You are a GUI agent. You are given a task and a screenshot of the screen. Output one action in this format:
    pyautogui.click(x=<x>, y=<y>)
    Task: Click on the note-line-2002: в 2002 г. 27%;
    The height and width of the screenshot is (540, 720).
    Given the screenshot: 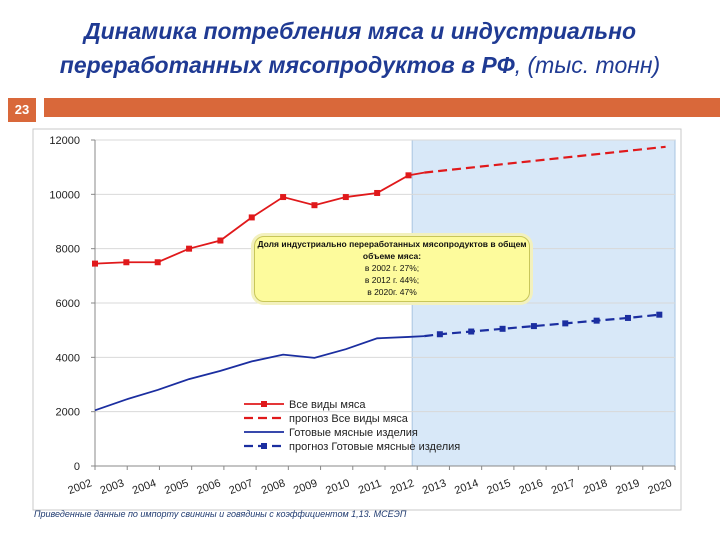 What is the action you would take?
    pyautogui.click(x=392, y=268)
    